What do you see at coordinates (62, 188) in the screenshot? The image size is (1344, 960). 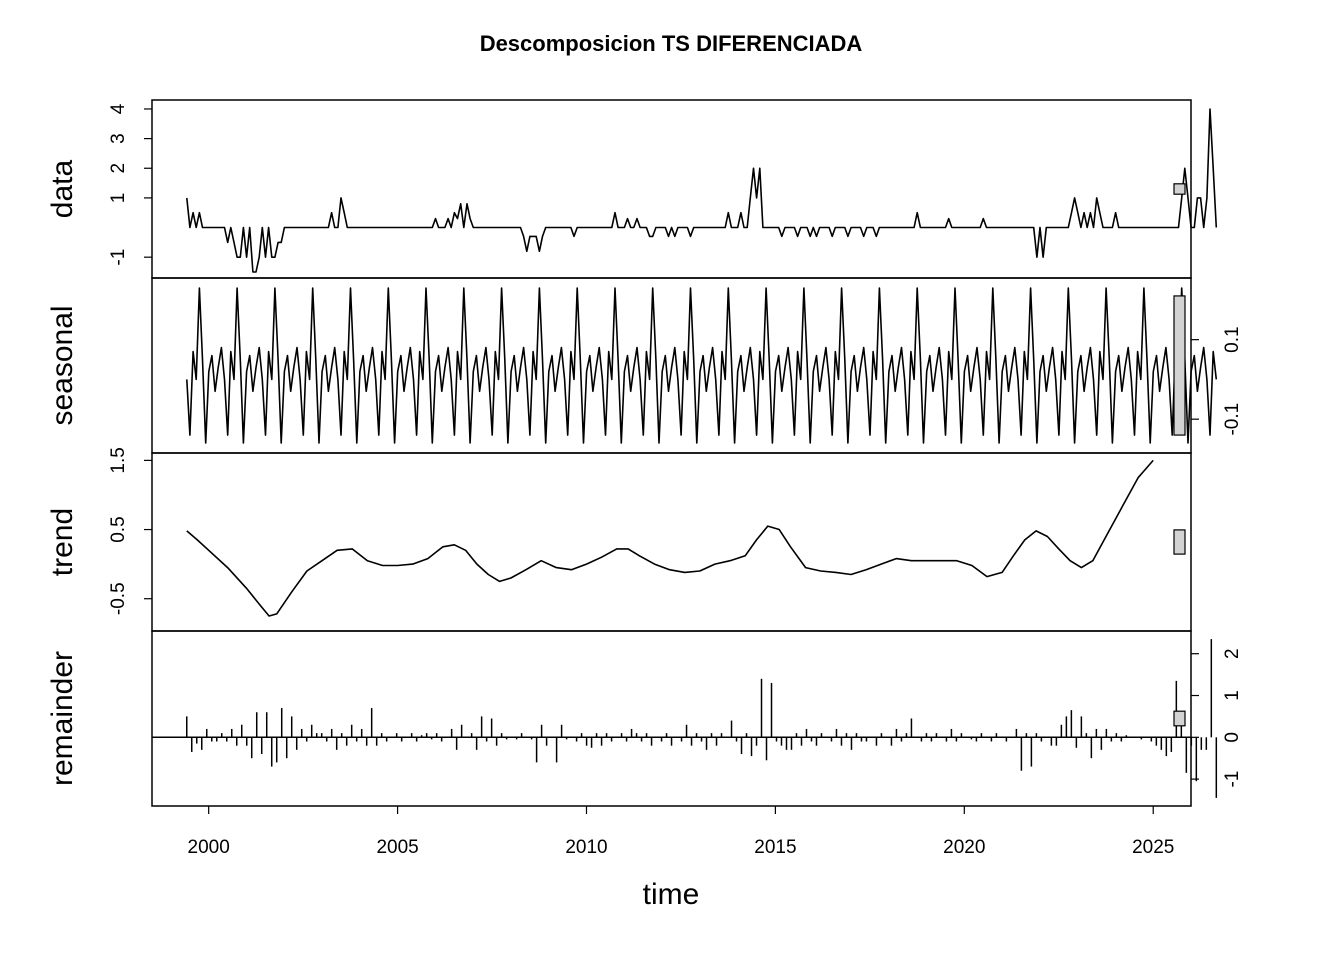 I see `data-ylabel: data` at bounding box center [62, 188].